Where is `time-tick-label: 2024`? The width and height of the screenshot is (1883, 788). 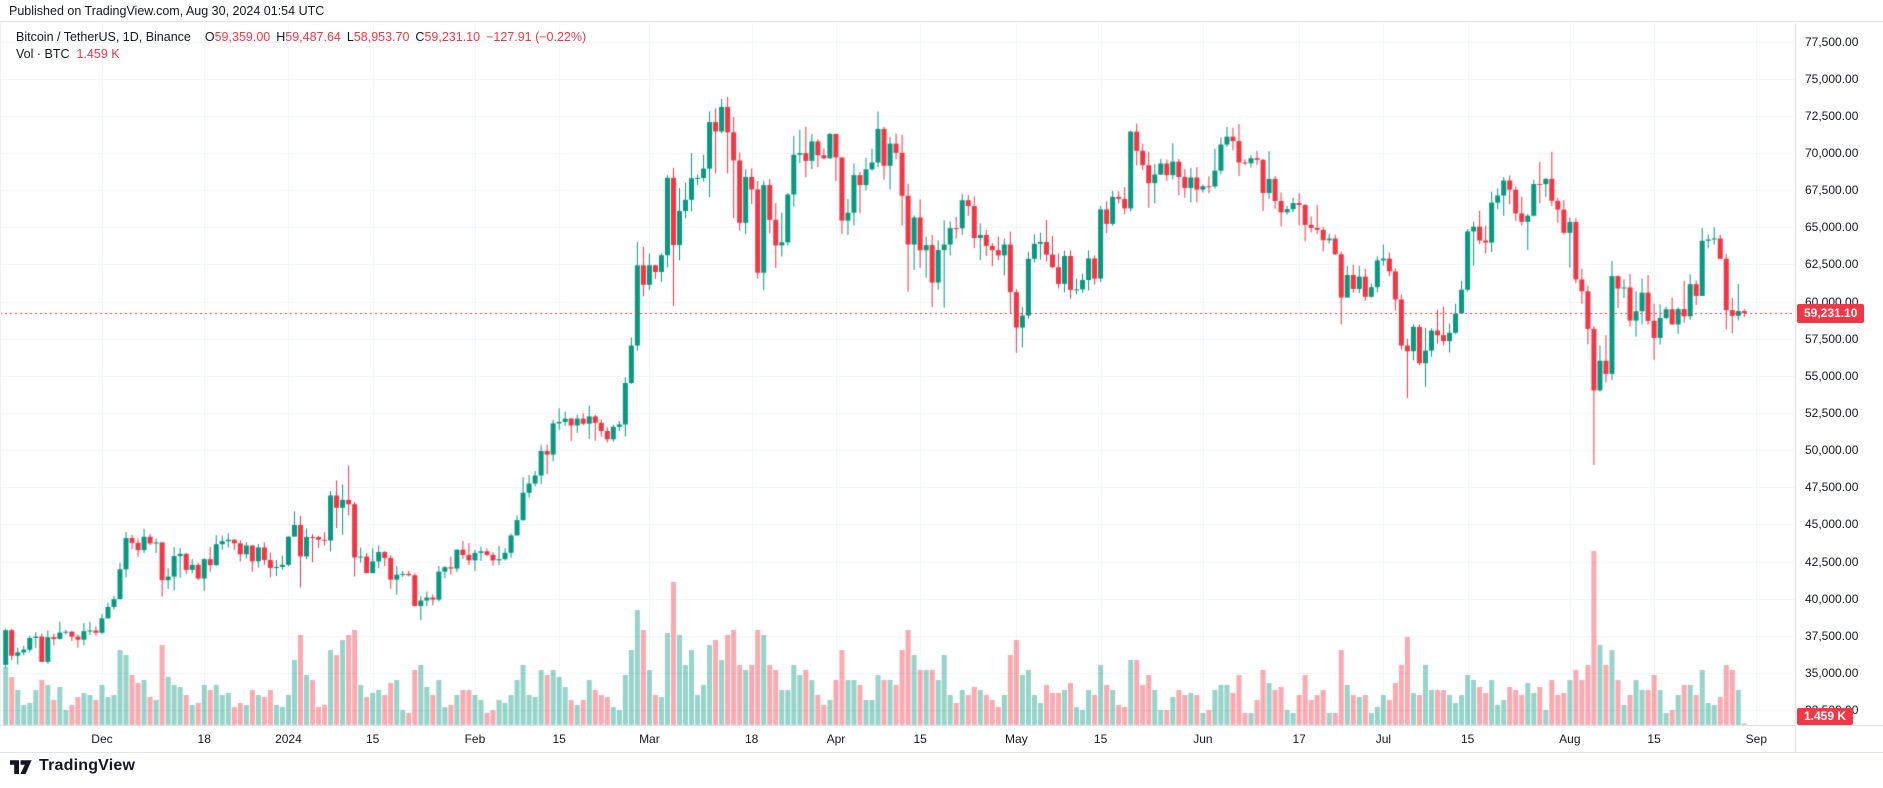
time-tick-label: 2024 is located at coordinates (288, 739).